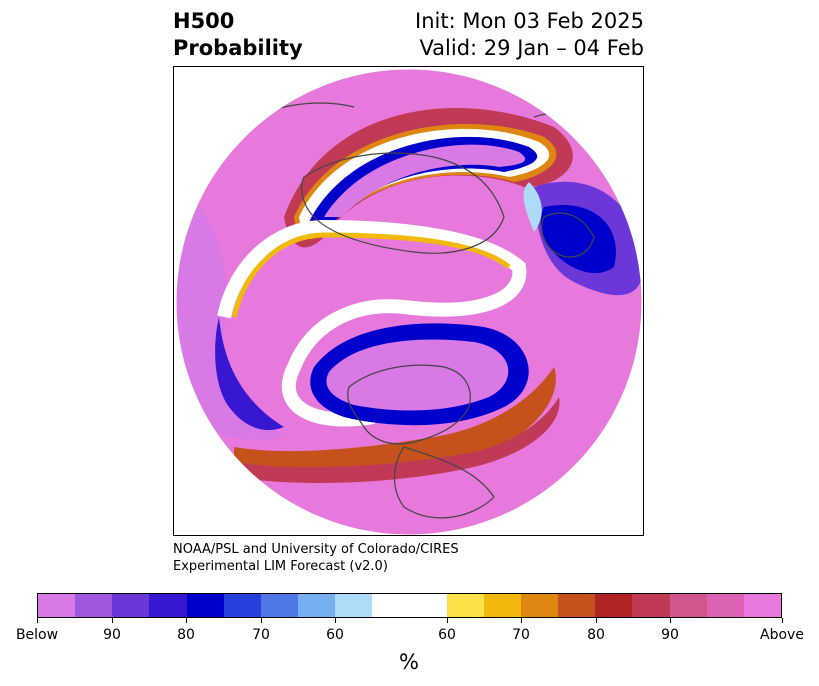  Describe the element at coordinates (249, 374) in the screenshot. I see `below-edge-left` at that location.